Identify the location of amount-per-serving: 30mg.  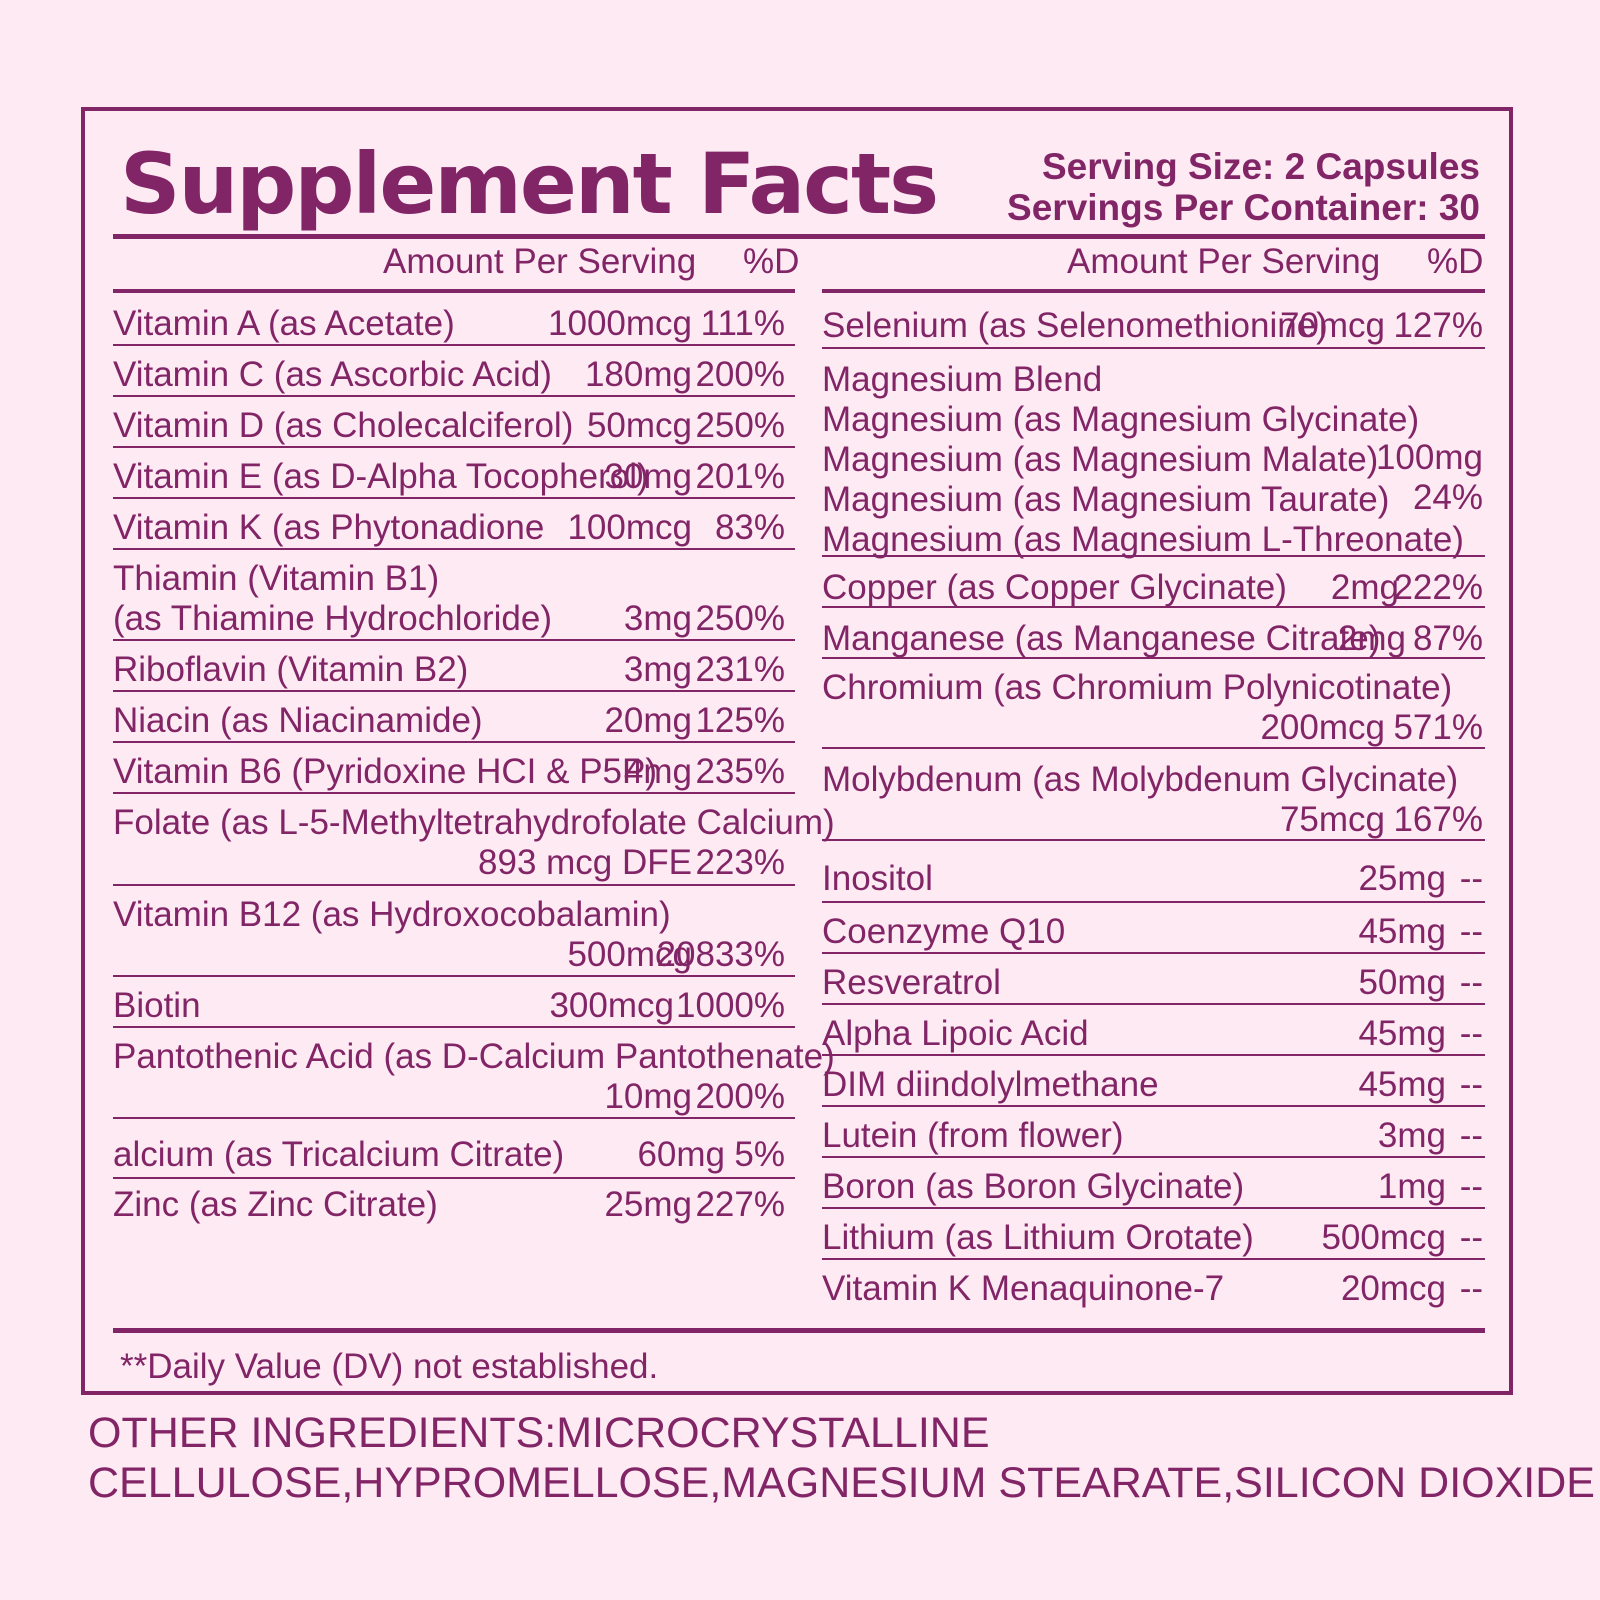
(648, 476).